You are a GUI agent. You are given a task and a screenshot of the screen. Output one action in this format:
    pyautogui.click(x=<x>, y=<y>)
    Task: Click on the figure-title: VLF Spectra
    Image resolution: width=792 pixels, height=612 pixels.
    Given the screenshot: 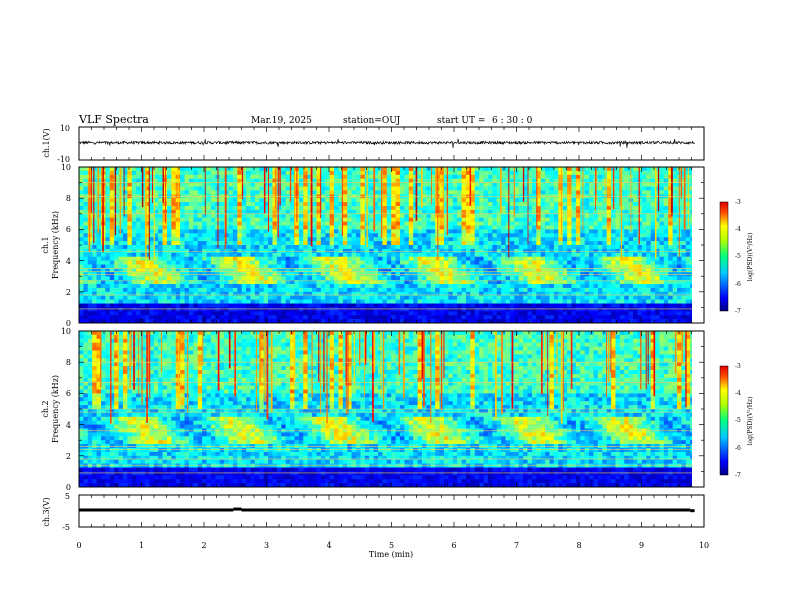 What is the action you would take?
    pyautogui.click(x=113, y=119)
    